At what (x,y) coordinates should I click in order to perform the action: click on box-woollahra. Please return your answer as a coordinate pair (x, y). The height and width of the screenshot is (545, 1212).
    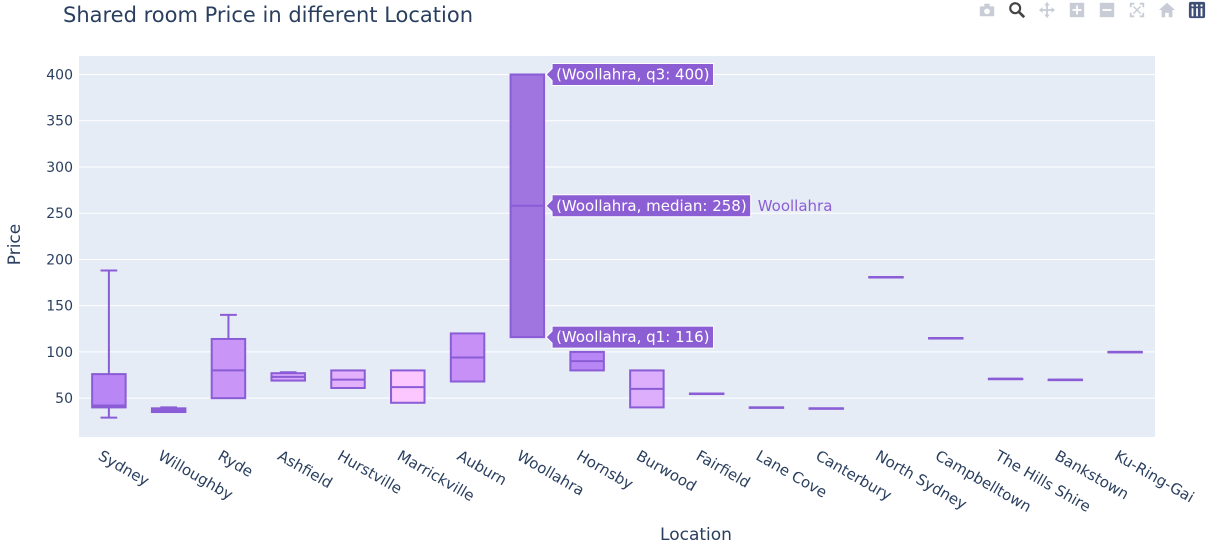
    Looking at the image, I should click on (527, 206).